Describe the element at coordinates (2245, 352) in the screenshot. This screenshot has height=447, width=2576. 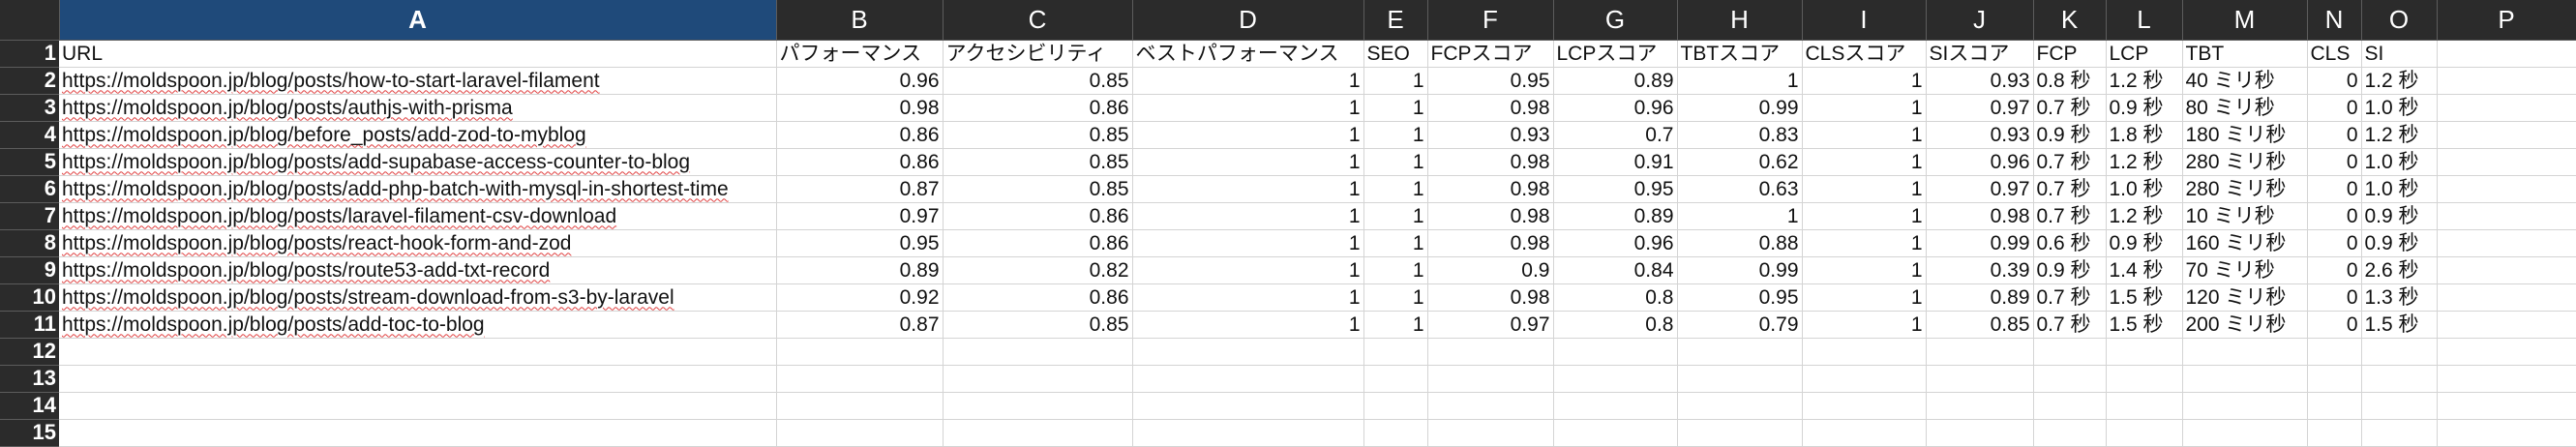
I see `cell-m12` at that location.